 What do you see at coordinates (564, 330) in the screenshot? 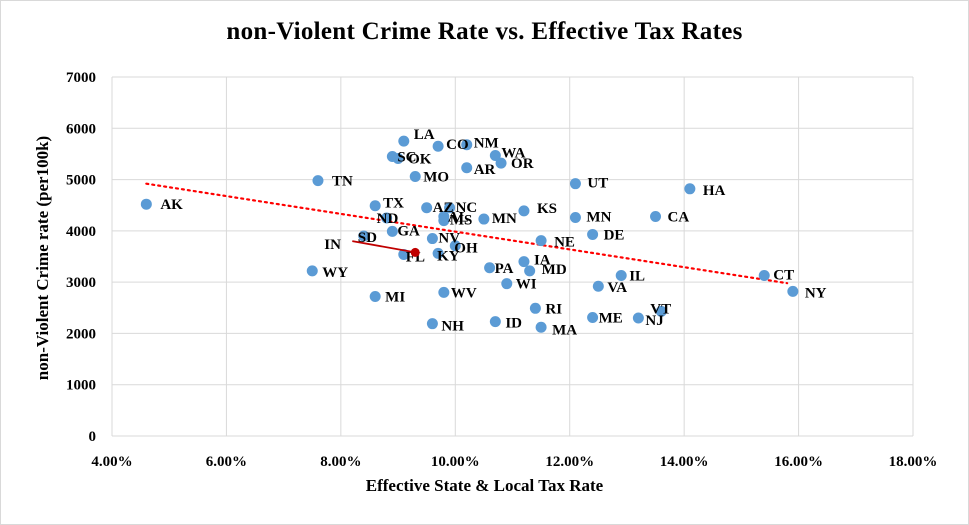
I see `point-label: MA` at bounding box center [564, 330].